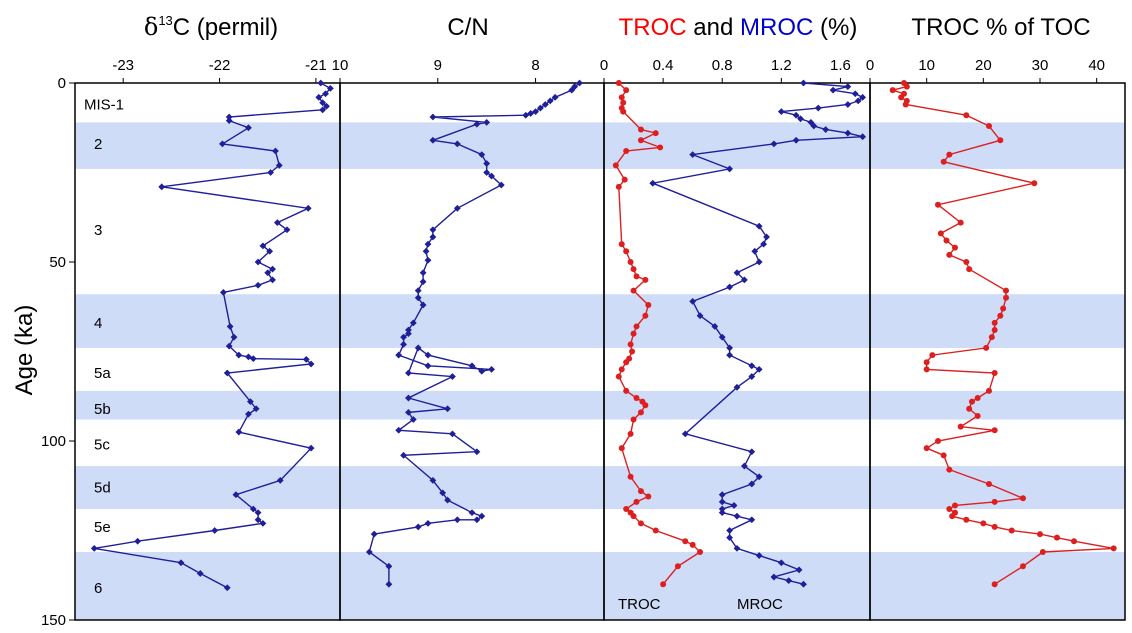 This screenshot has height=633, width=1132. Describe the element at coordinates (220, 65) in the screenshot. I see `x-tick-label-0-1: -22` at that location.